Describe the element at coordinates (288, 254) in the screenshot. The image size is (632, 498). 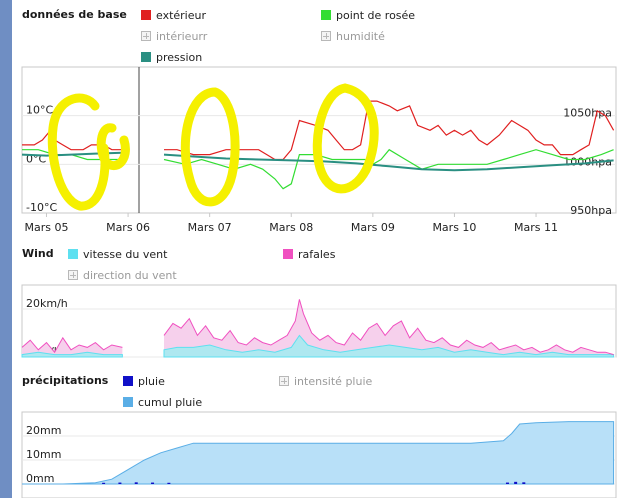
I see `rafales-swatch` at that location.